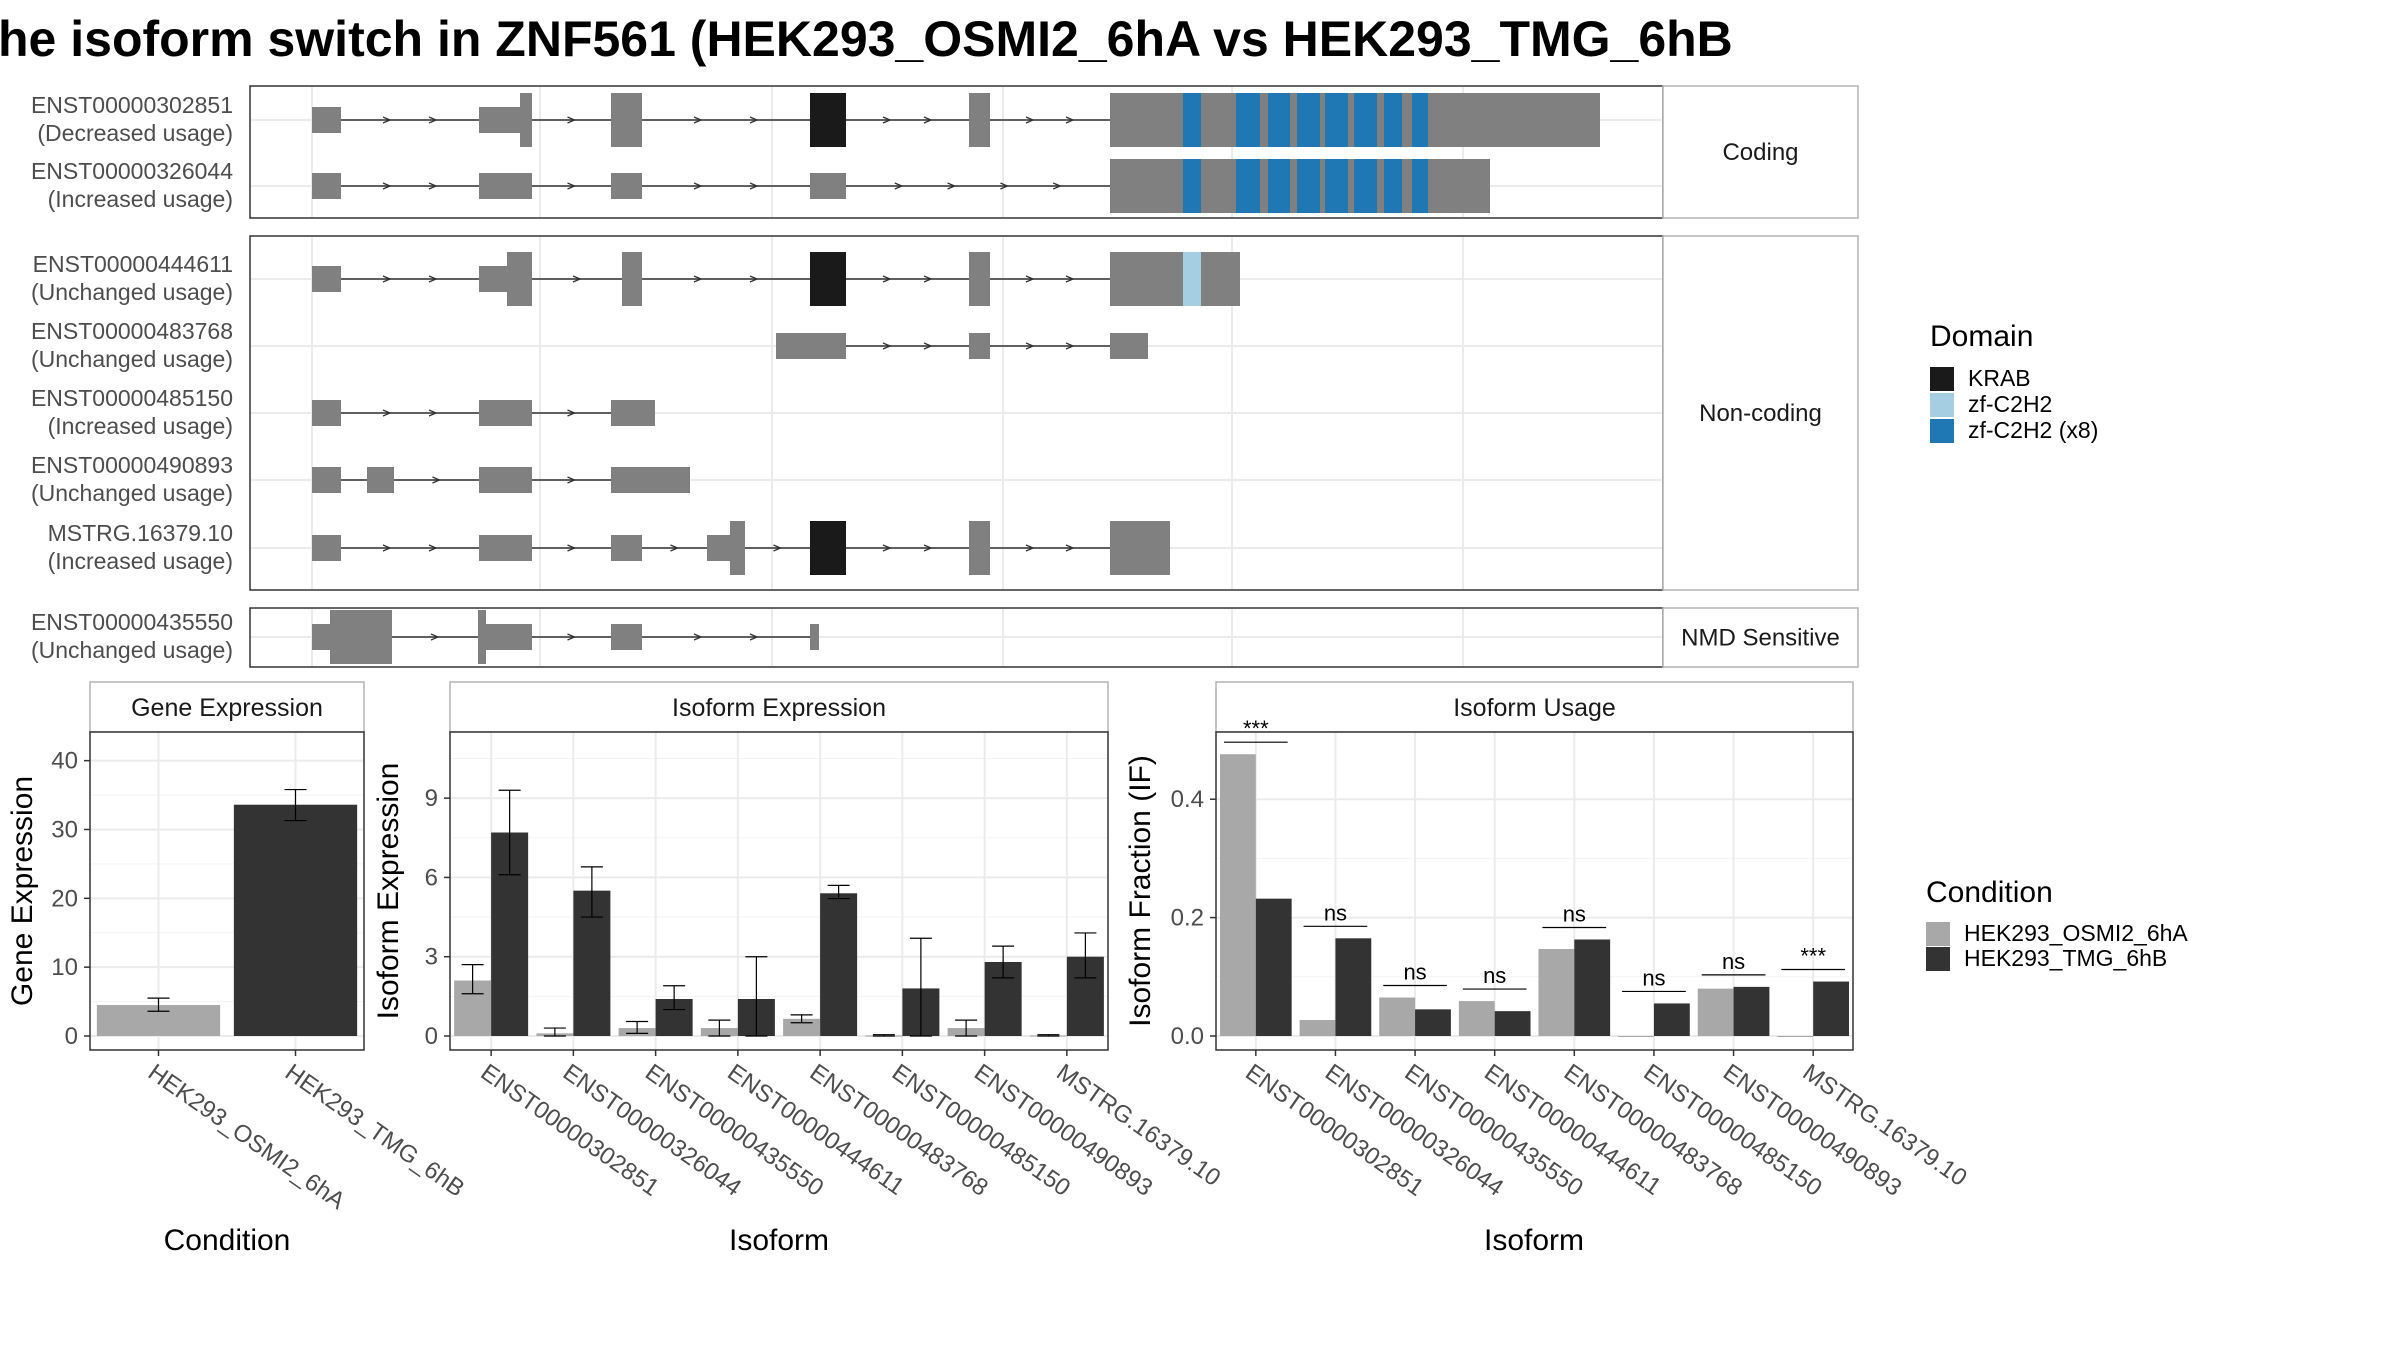 This screenshot has width=2400, height=1350. What do you see at coordinates (132, 622) in the screenshot?
I see `transcript-id: ENST00000435550` at bounding box center [132, 622].